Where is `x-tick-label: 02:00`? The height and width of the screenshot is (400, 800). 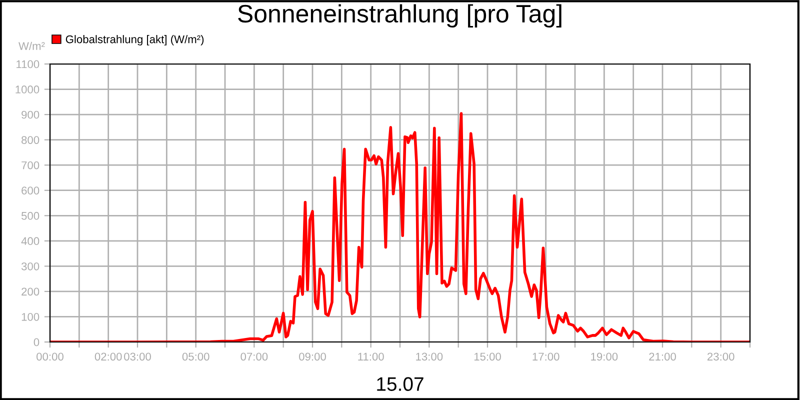 x-tick-label: 02:00 is located at coordinates (108, 356).